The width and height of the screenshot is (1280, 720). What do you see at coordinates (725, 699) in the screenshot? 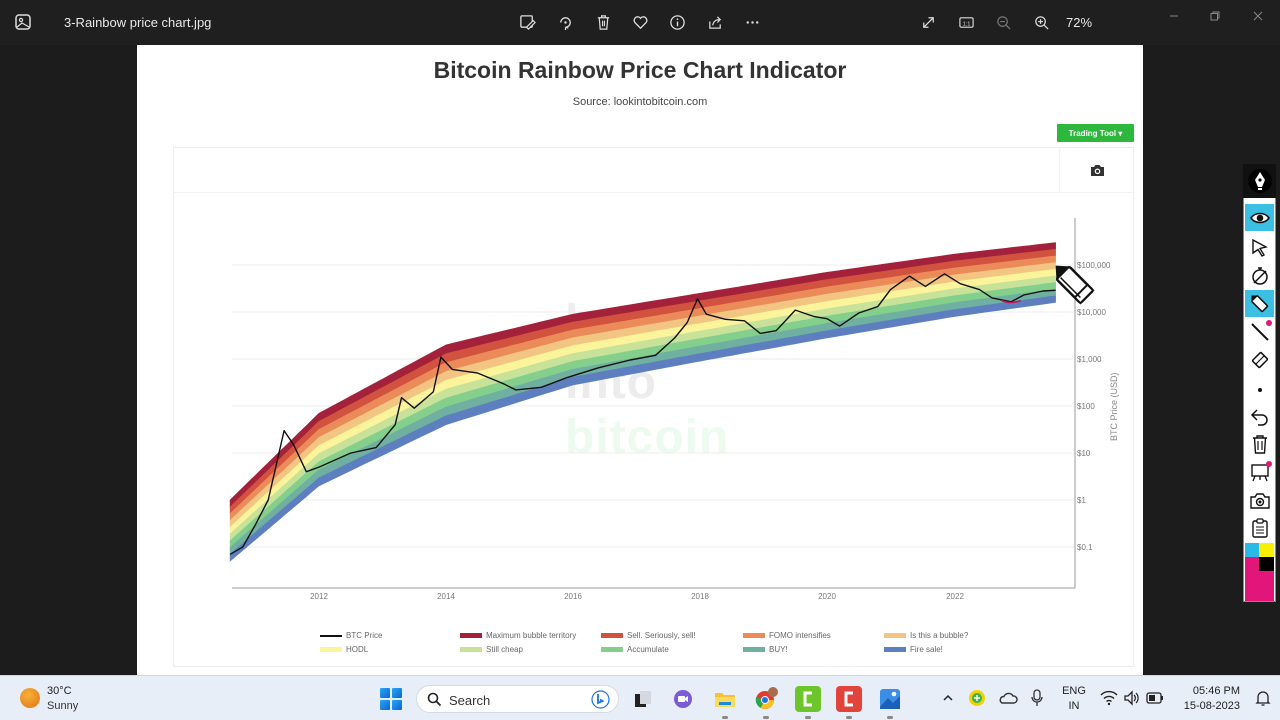
I see `taskbar-app-file-explorer` at bounding box center [725, 699].